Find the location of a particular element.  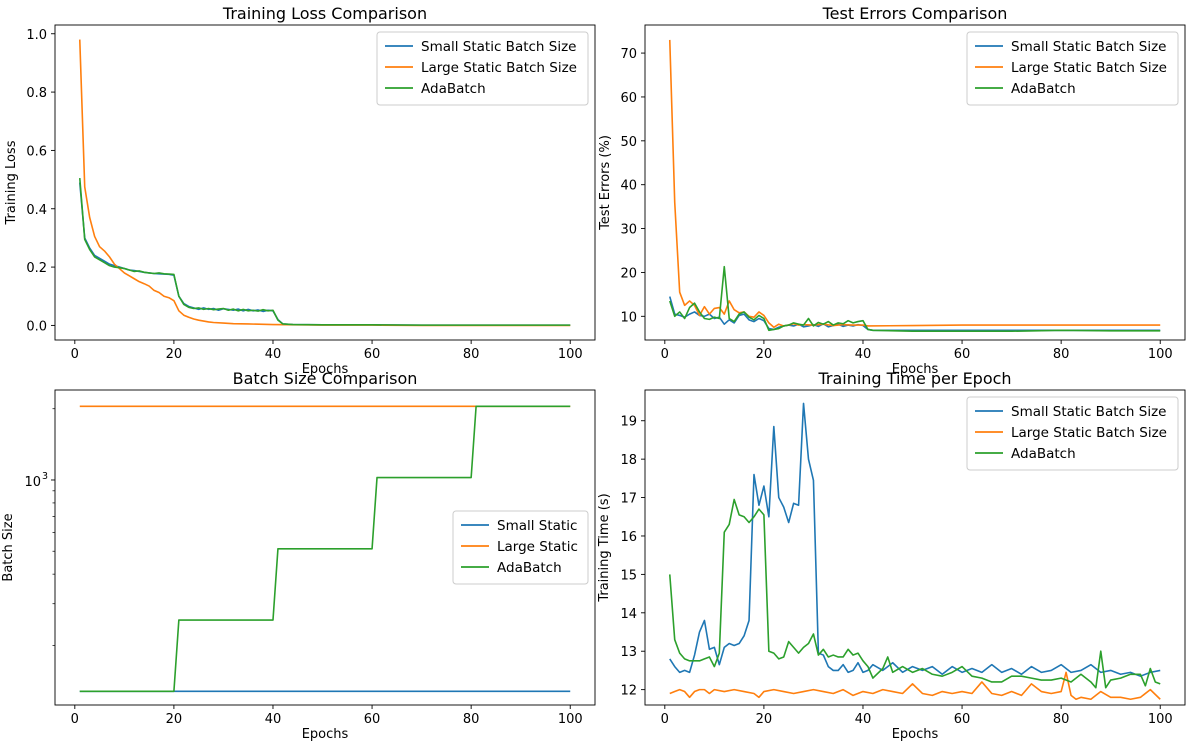

y-tick-label: 12 is located at coordinates (628, 691).